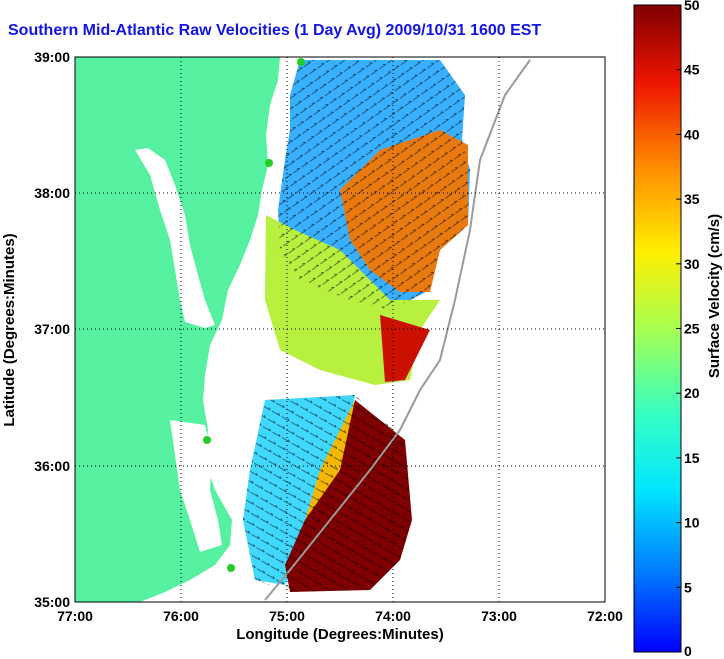  Describe the element at coordinates (327, 493) in the screenshot. I see `velocity-arrows-south` at that location.